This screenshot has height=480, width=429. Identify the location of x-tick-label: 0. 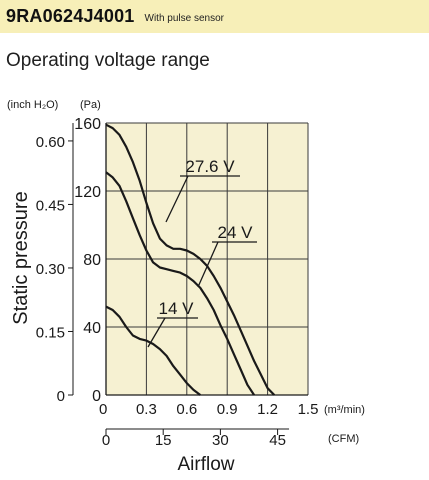
(103, 409).